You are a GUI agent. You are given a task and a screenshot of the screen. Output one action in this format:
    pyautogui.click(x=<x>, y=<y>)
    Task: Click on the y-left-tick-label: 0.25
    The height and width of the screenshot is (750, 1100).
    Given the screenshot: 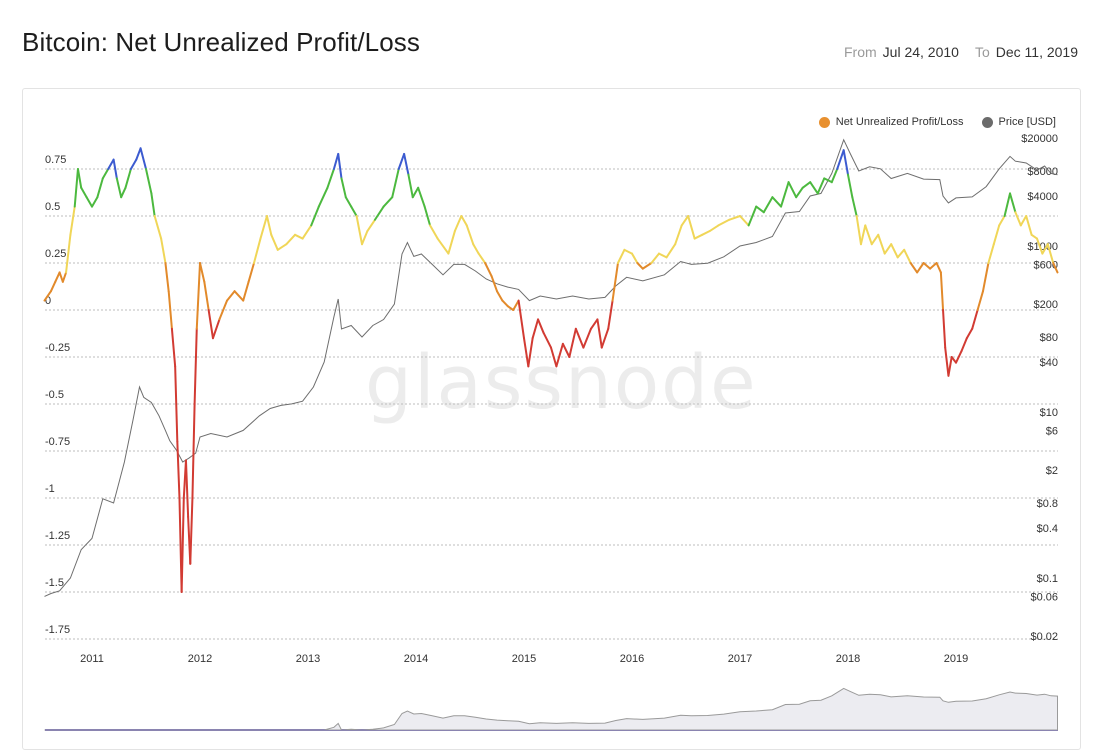 What is the action you would take?
    pyautogui.click(x=55, y=254)
    